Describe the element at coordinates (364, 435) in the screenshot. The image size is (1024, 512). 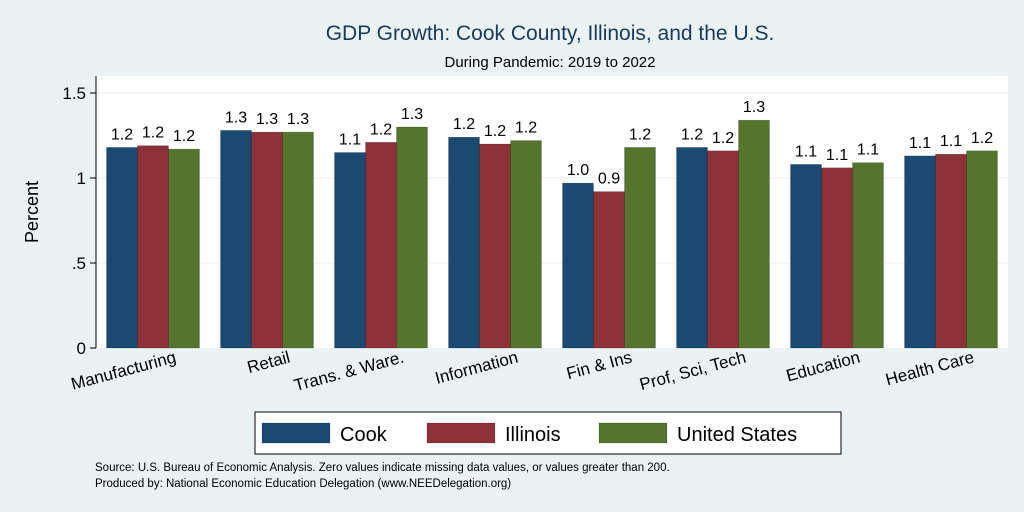
I see `legend-label: Cook` at that location.